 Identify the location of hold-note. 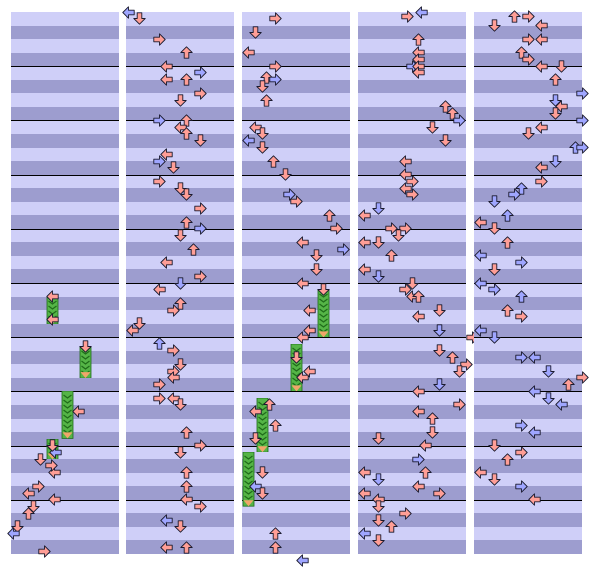
(262, 425).